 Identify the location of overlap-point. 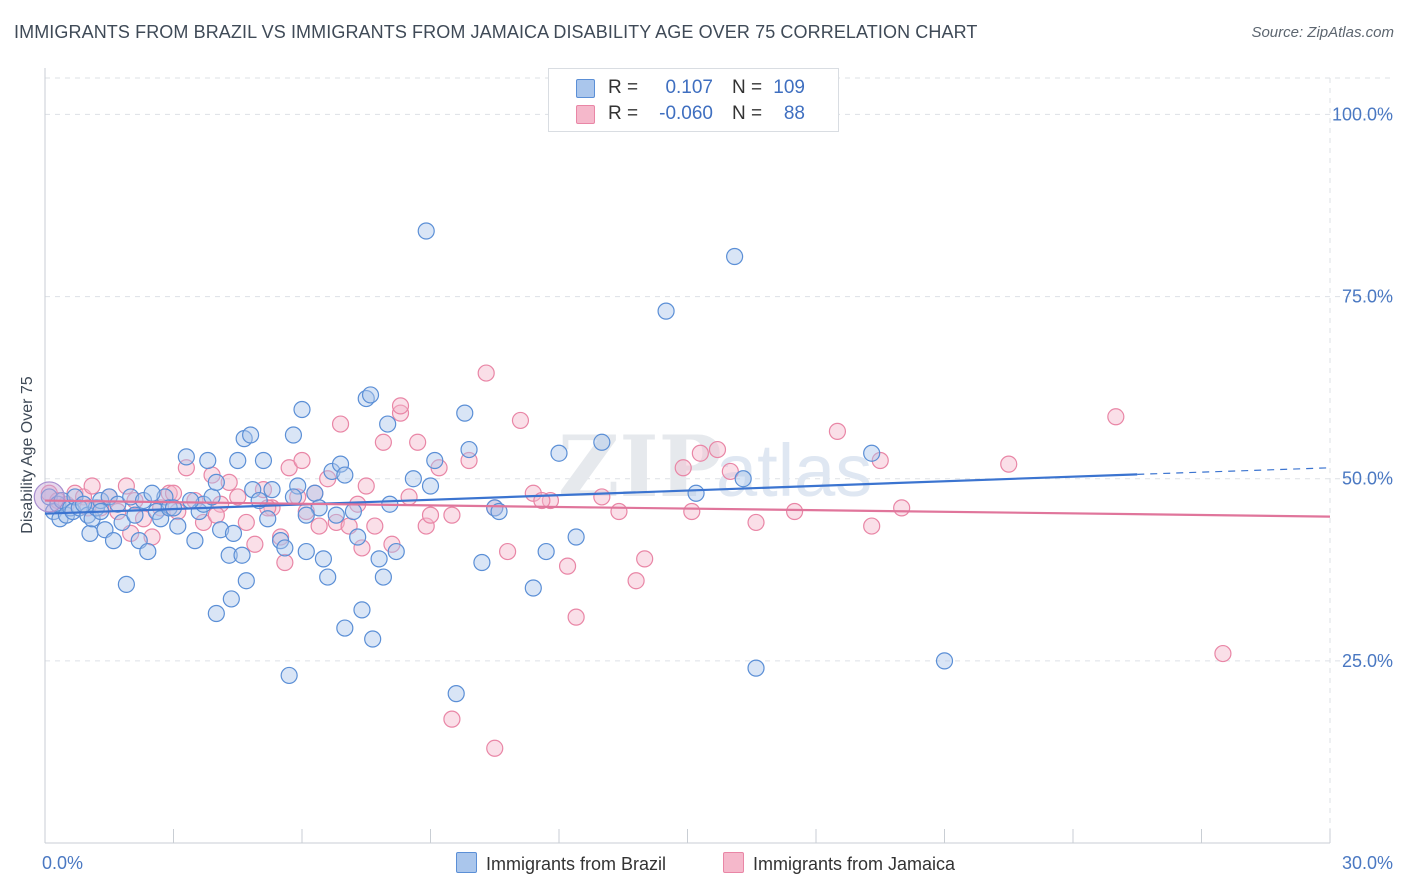
(49, 497).